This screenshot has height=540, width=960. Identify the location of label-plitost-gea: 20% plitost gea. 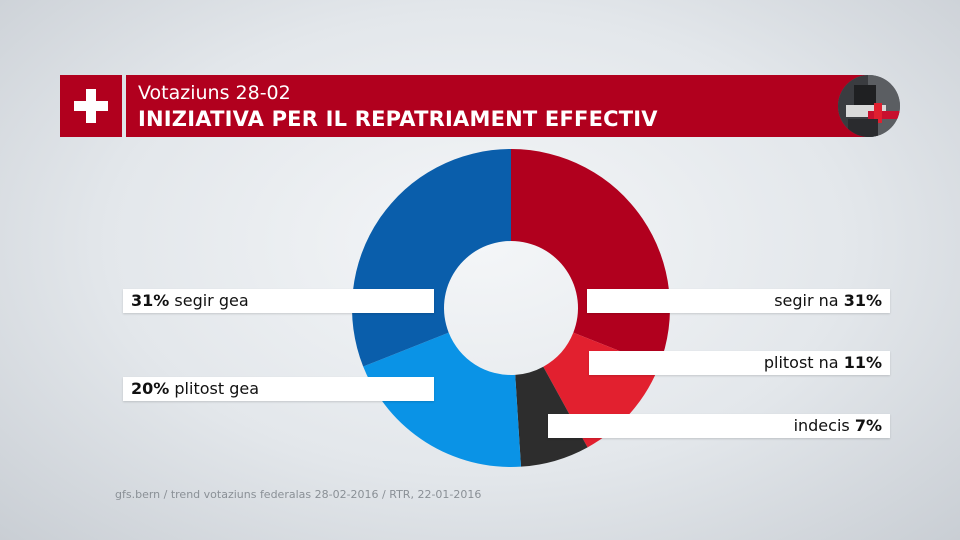
(278, 389).